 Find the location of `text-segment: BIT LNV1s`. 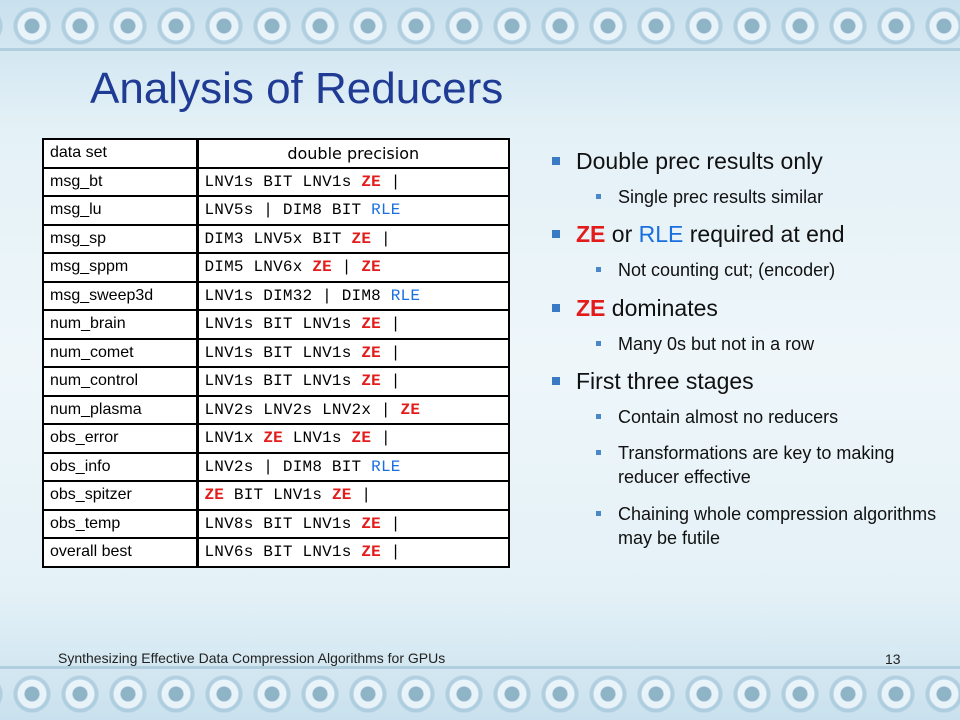

text-segment: BIT LNV1s is located at coordinates (278, 495).